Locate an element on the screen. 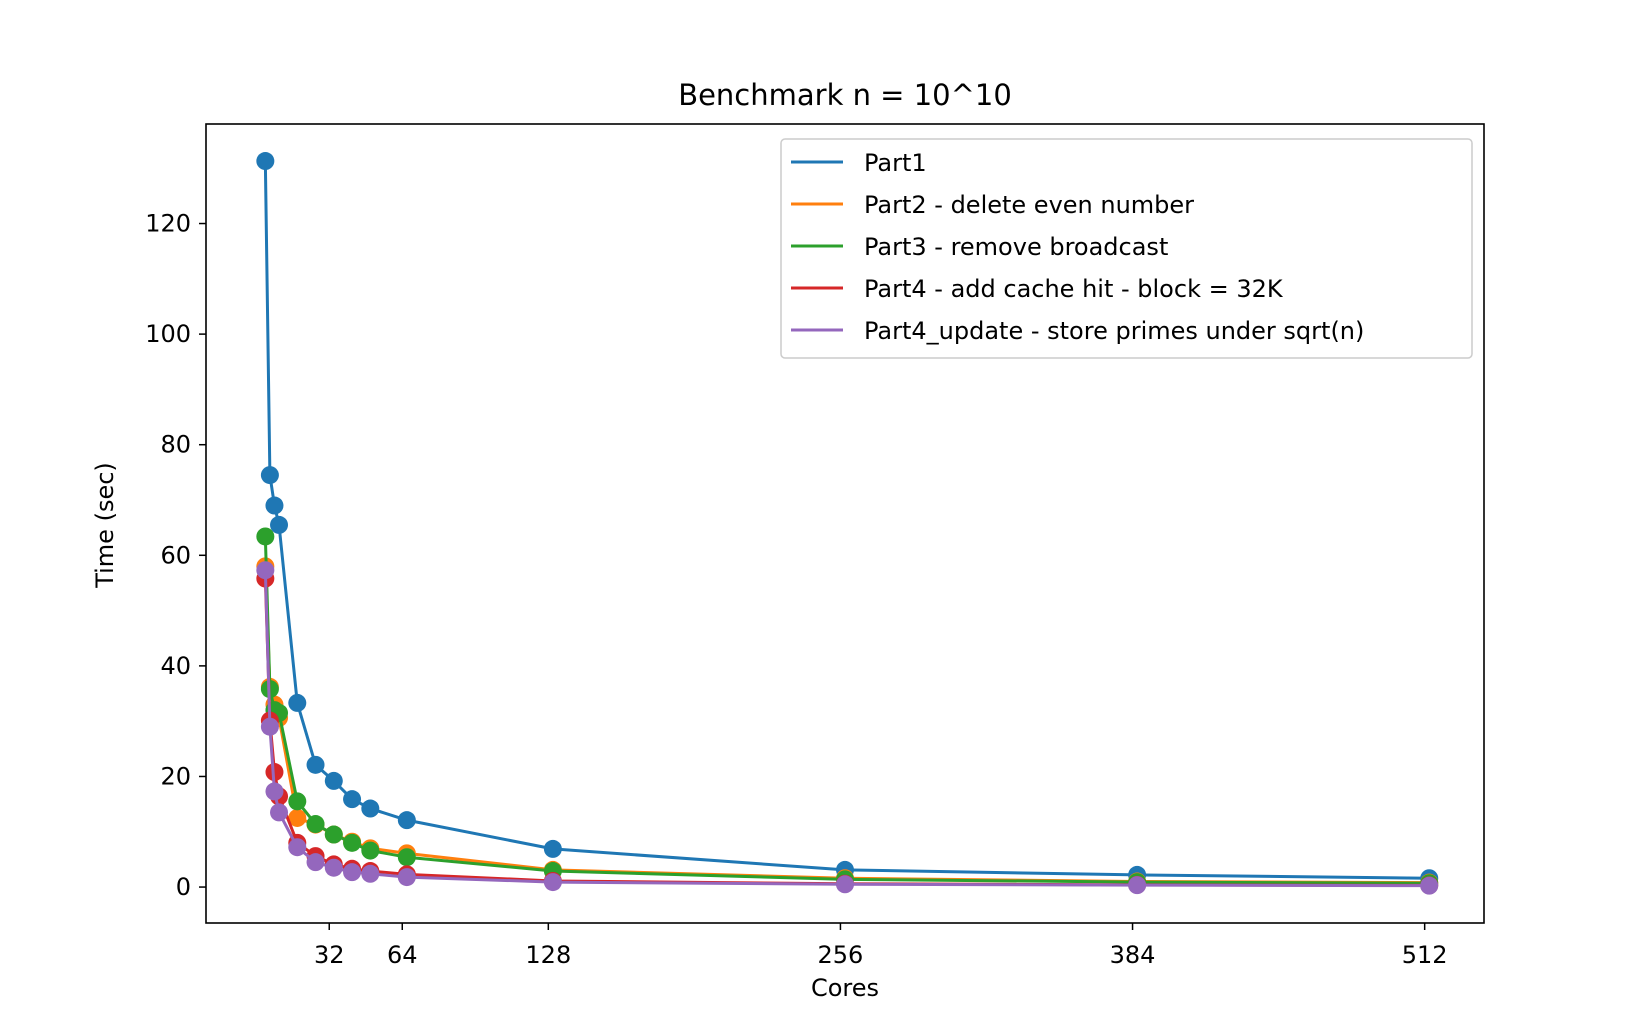 This screenshot has width=1626, height=1022. legend-item: Part3 - remove broadcast is located at coordinates (979, 247).